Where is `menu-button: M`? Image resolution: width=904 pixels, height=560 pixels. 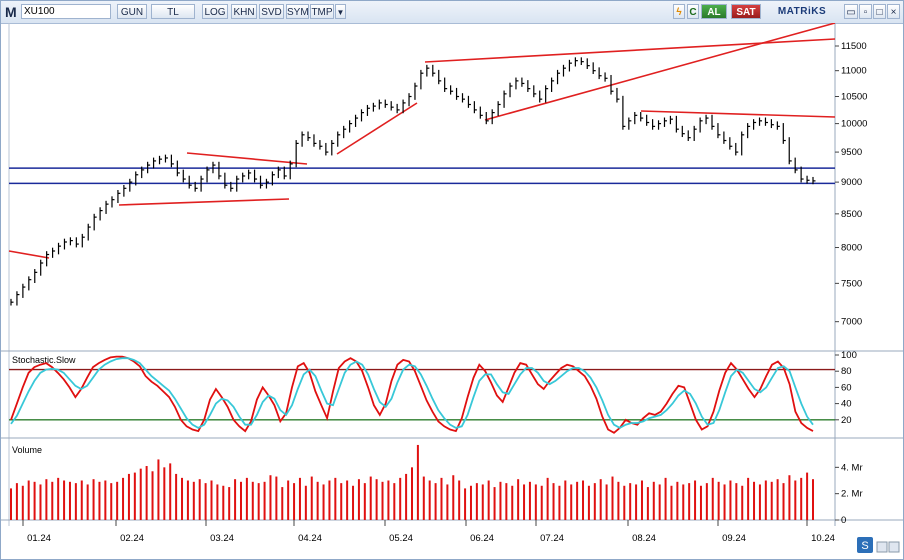 menu-button: M is located at coordinates (11, 12).